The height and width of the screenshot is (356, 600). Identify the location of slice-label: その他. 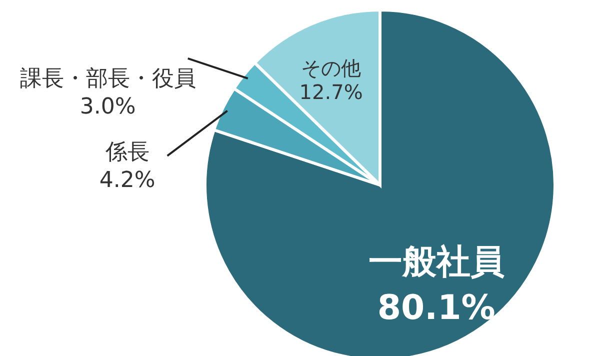
(331, 68).